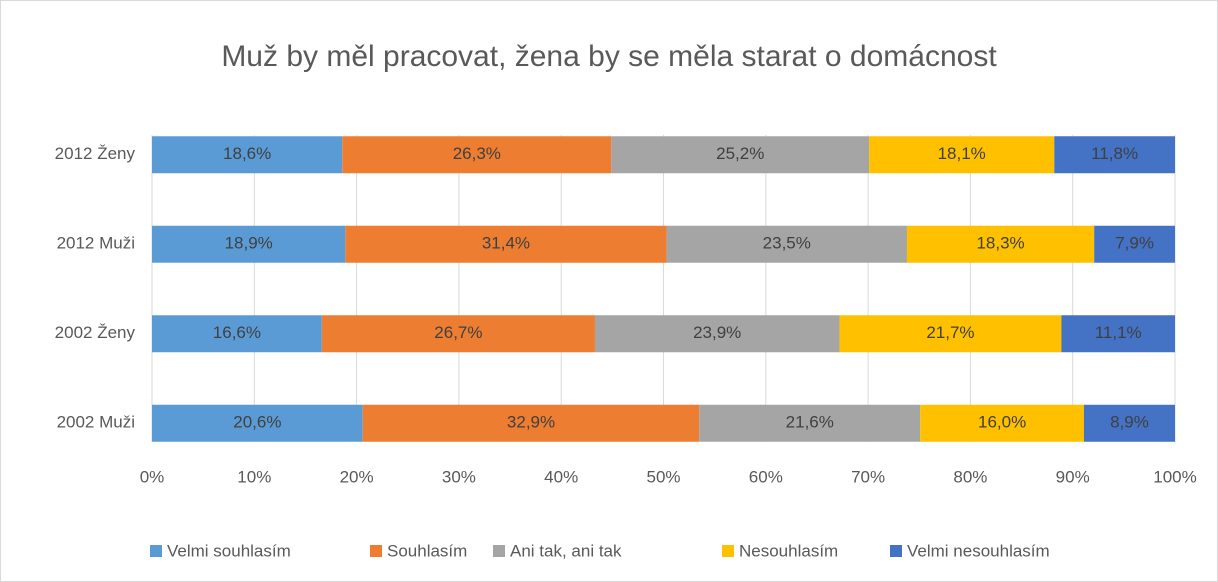 The image size is (1218, 582). I want to click on data-label: 16,6%, so click(237, 332).